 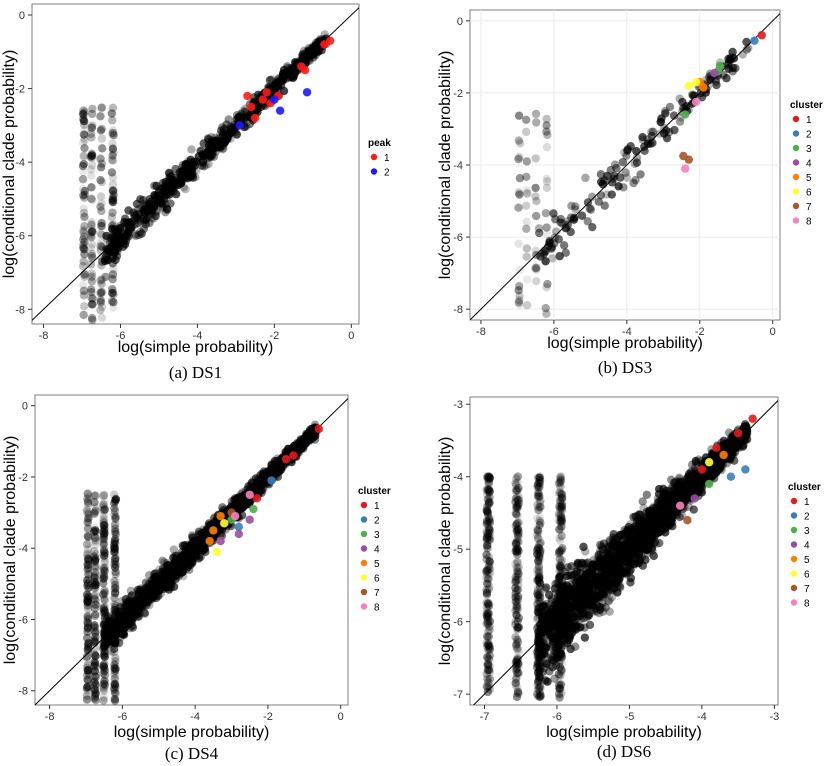 What do you see at coordinates (44, 336) in the screenshot?
I see `x-tick-label: -8` at bounding box center [44, 336].